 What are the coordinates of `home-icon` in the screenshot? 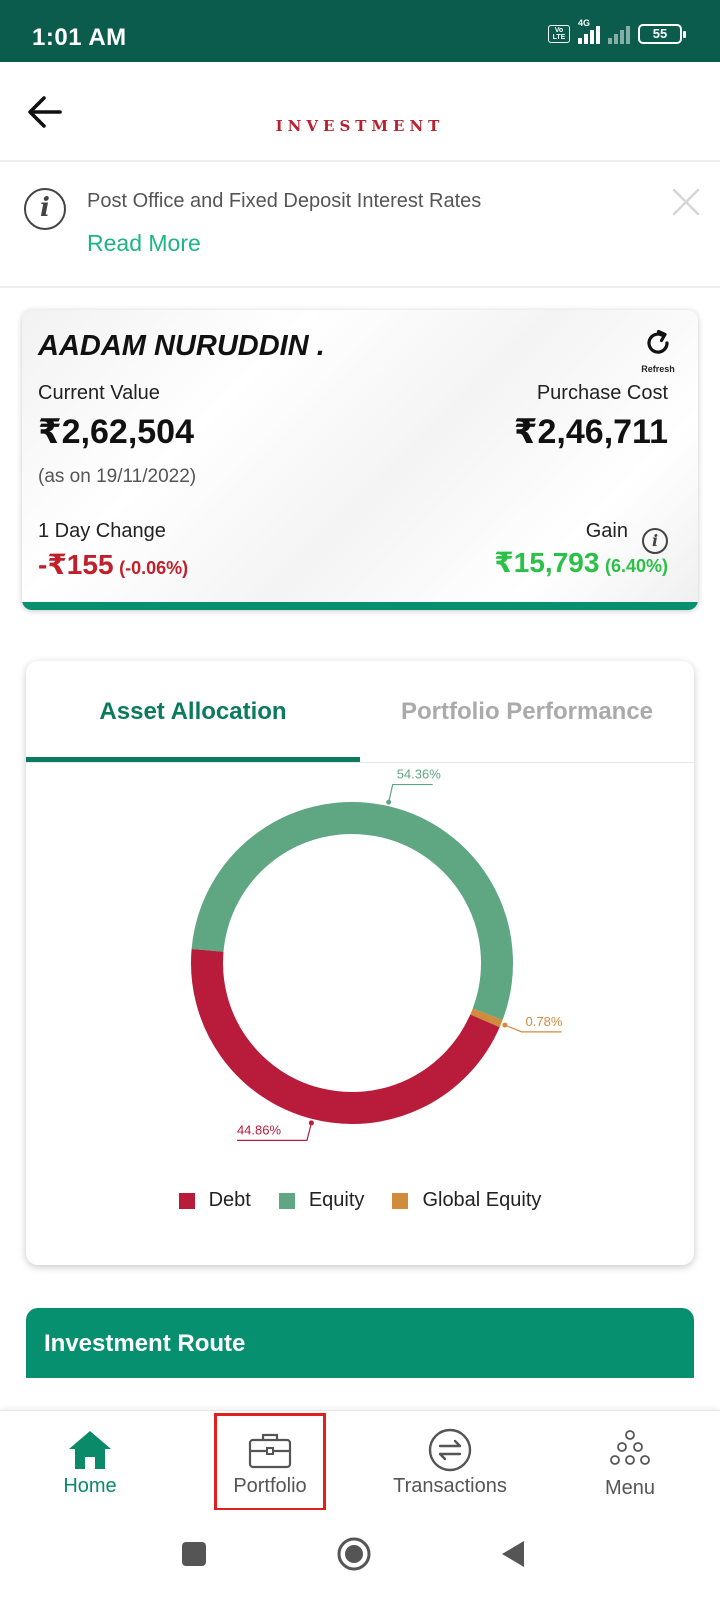 It's located at (90, 1450).